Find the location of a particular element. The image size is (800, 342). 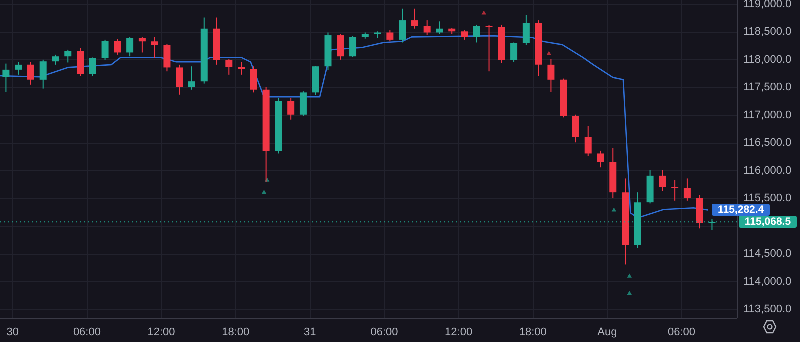

ref-line-label: 115,068.5 is located at coordinates (768, 222).